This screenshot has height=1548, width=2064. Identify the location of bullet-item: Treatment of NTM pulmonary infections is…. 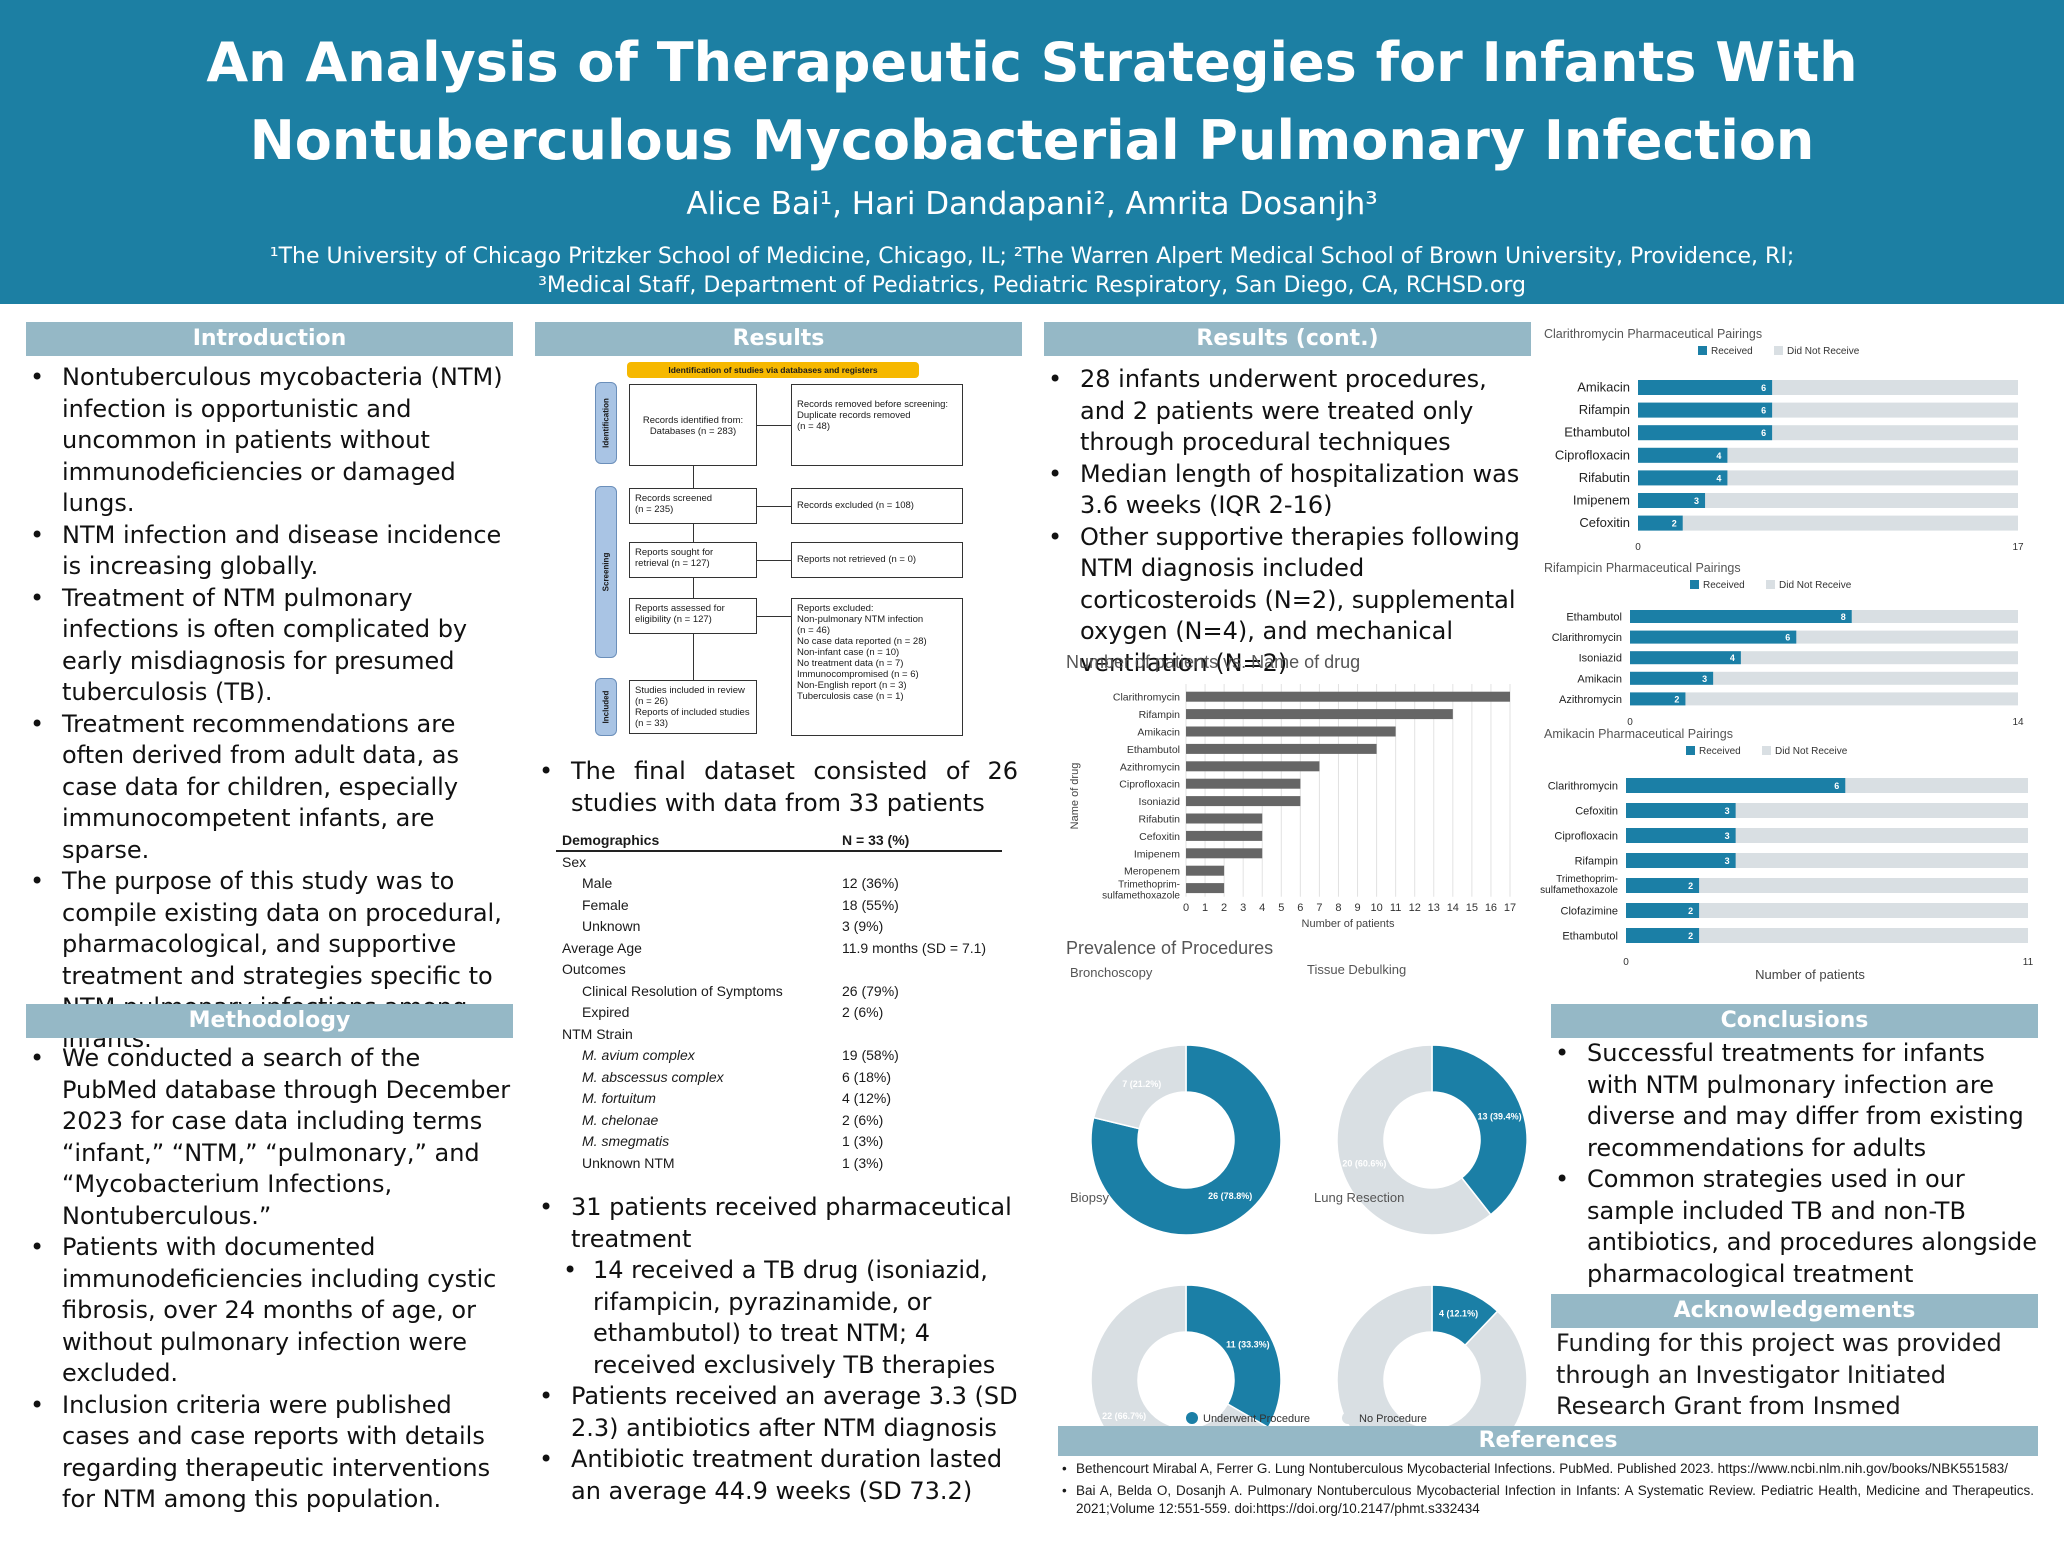
(271, 646).